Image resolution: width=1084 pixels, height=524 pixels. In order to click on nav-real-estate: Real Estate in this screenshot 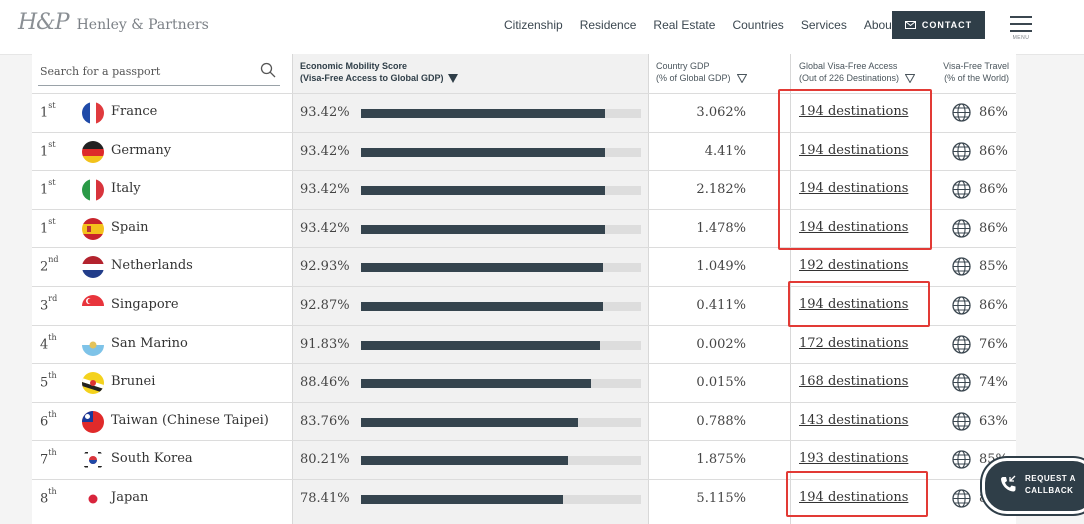, I will do `click(684, 25)`.